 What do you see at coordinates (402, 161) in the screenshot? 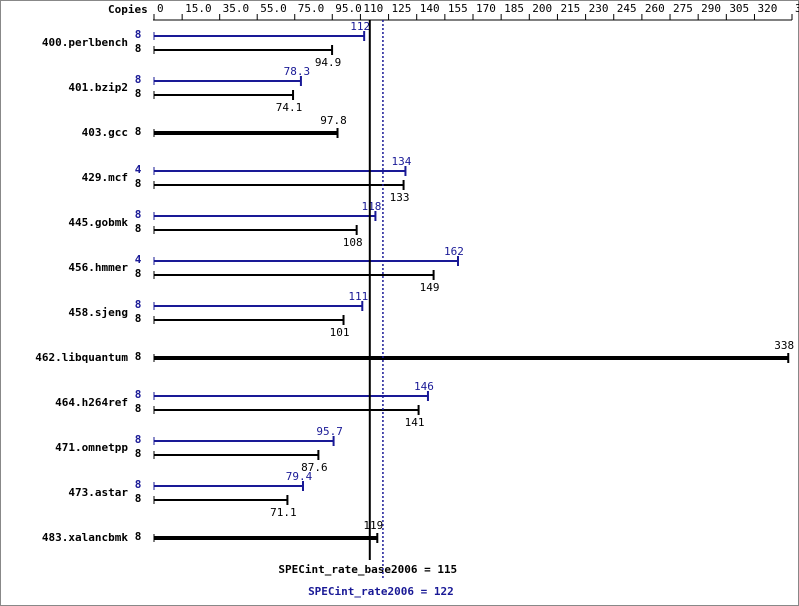
I see `value-label: 134` at bounding box center [402, 161].